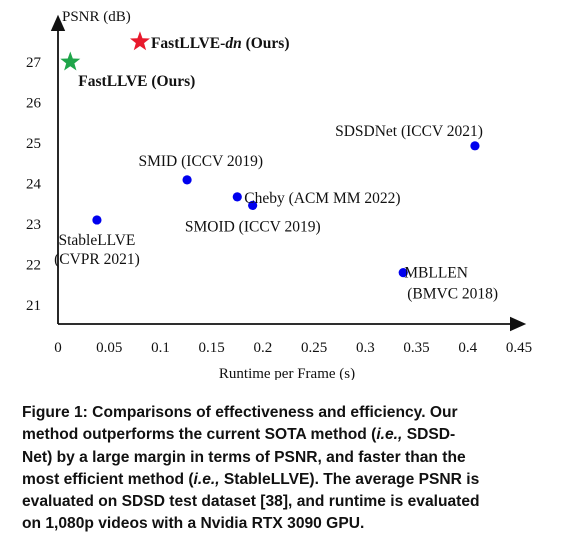  I want to click on y-axis-title: PSNR (dB), so click(96, 17).